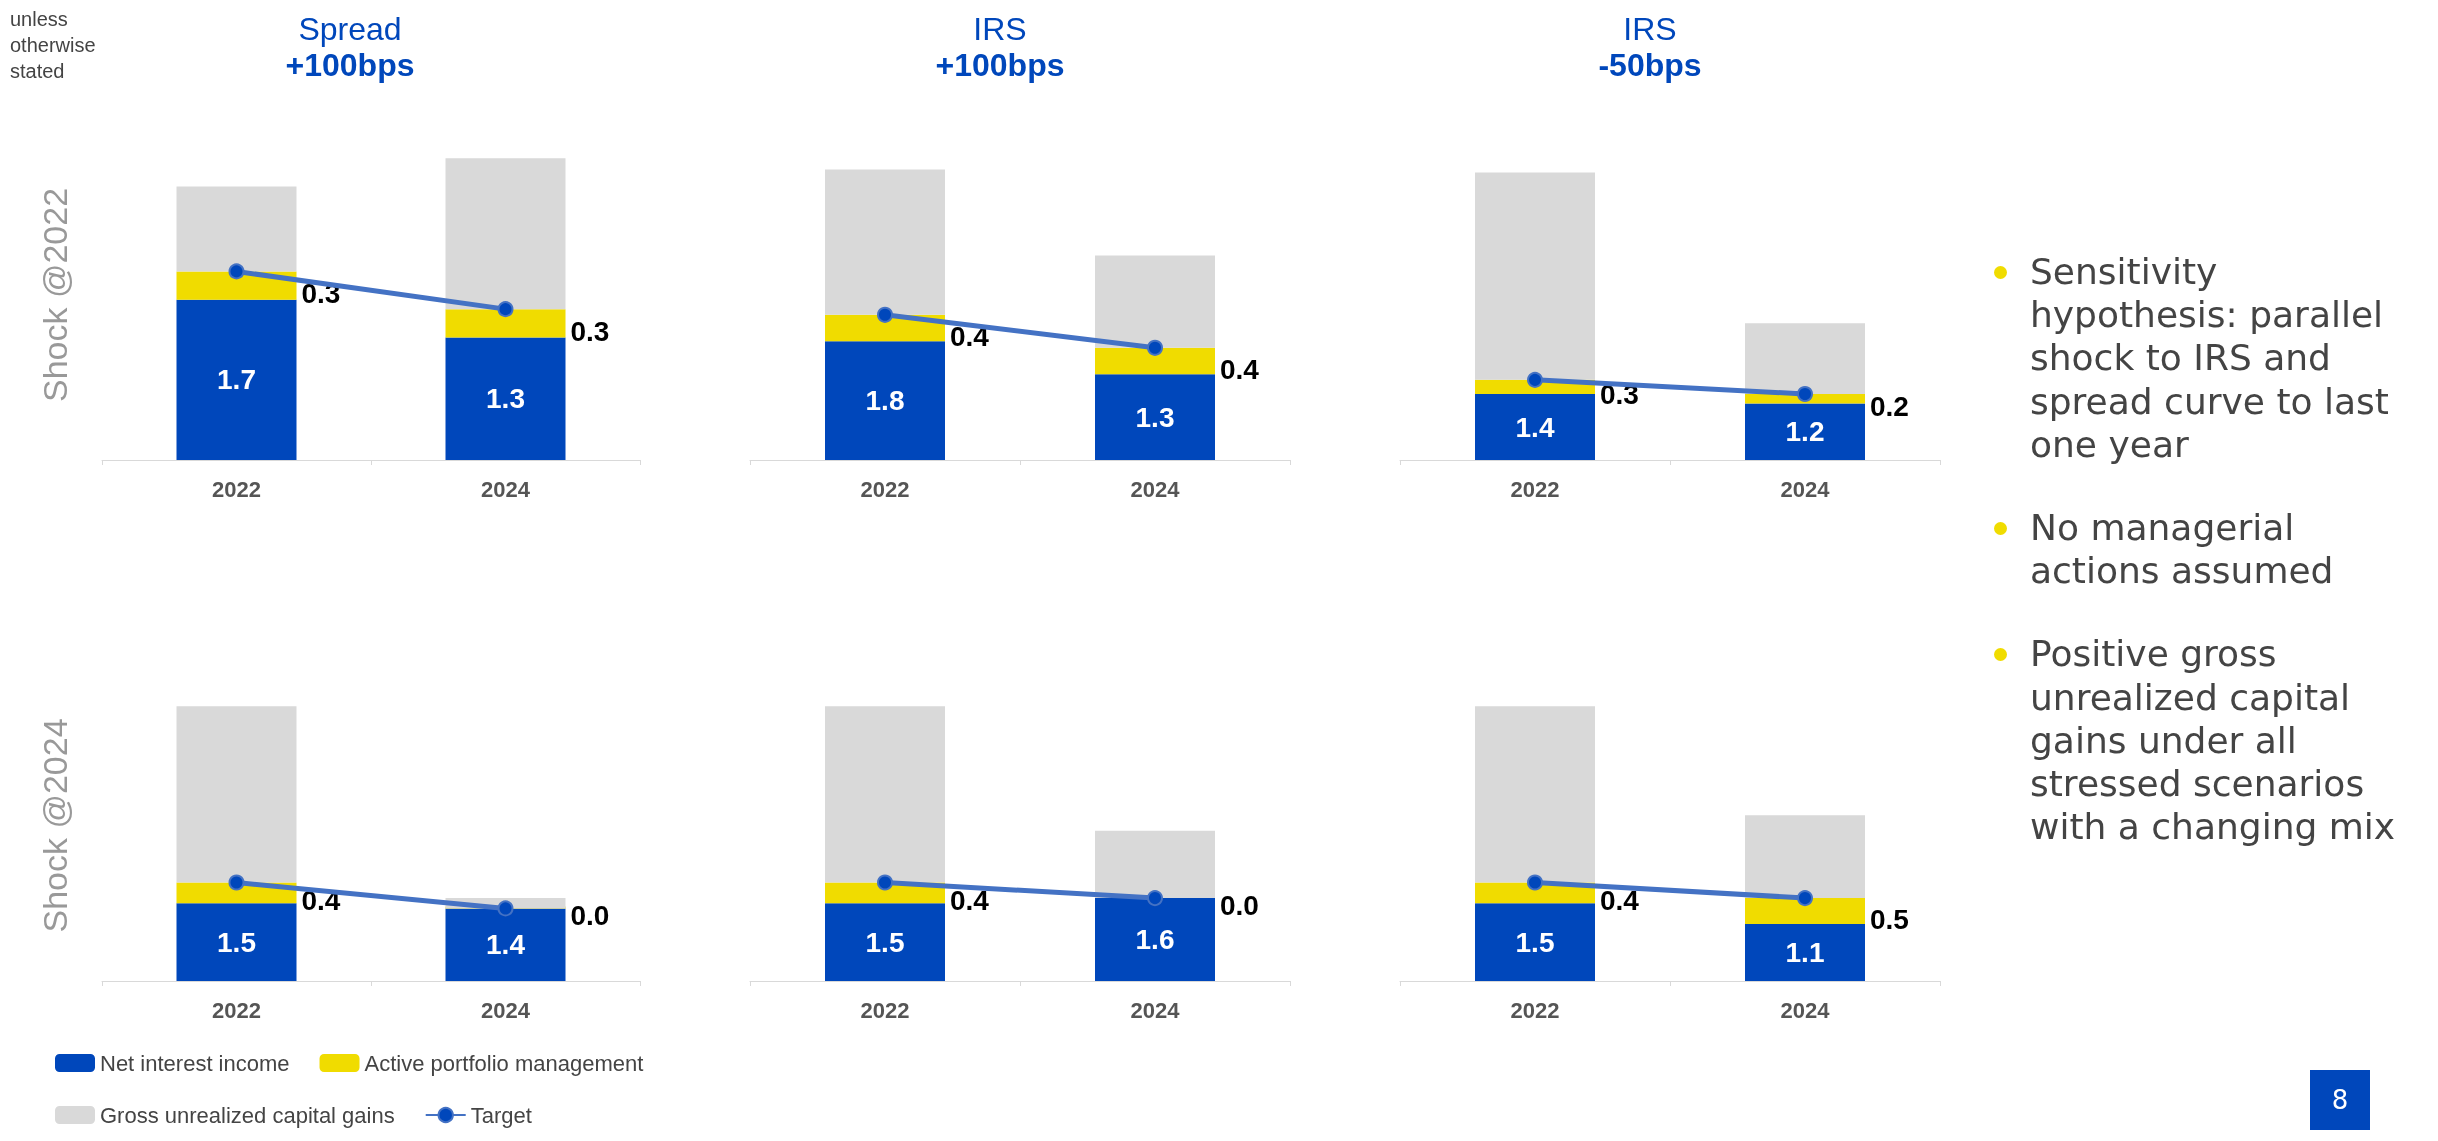  What do you see at coordinates (1650, 65) in the screenshot?
I see `chart-subtitle: -50bps` at bounding box center [1650, 65].